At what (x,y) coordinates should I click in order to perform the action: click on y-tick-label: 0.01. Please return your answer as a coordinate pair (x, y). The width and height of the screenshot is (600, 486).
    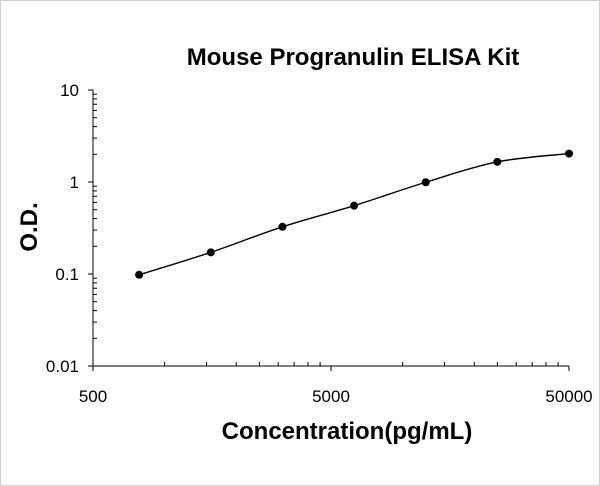
    Looking at the image, I should click on (62, 366).